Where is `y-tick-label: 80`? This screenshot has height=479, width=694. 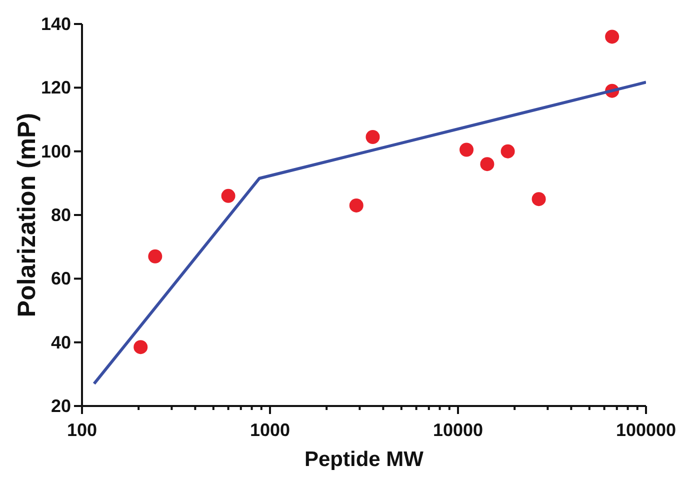
y-tick-label: 80 is located at coordinates (60, 215).